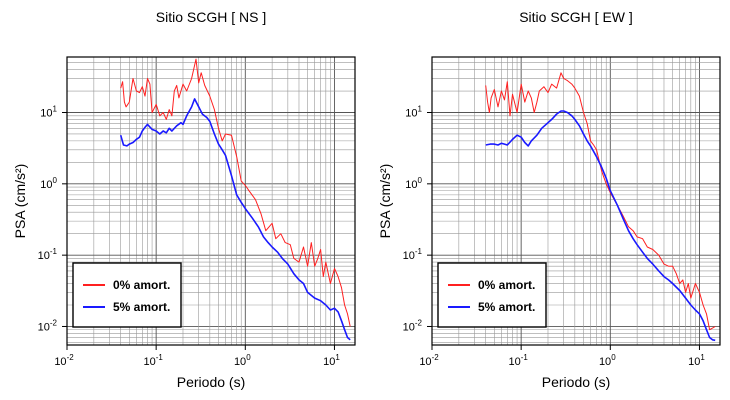 Image resolution: width=730 pixels, height=400 pixels. Describe the element at coordinates (211, 17) in the screenshot. I see `chart-title: Sitio SCGH [ NS ]` at that location.